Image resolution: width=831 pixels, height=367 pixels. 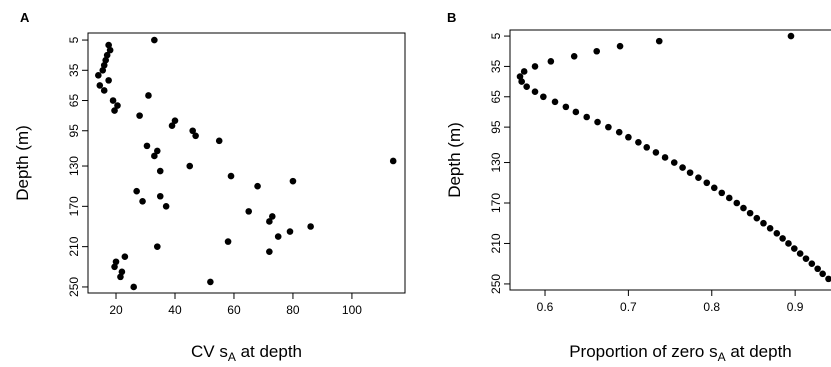 What do you see at coordinates (454, 160) in the screenshot?
I see `y-axis-label: Depth (m)` at bounding box center [454, 160].